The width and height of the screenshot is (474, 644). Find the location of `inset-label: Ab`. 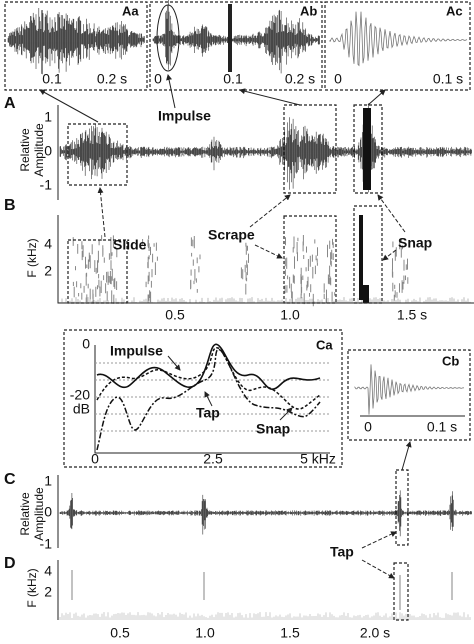

inset-label: Ab is located at coordinates (308, 10).